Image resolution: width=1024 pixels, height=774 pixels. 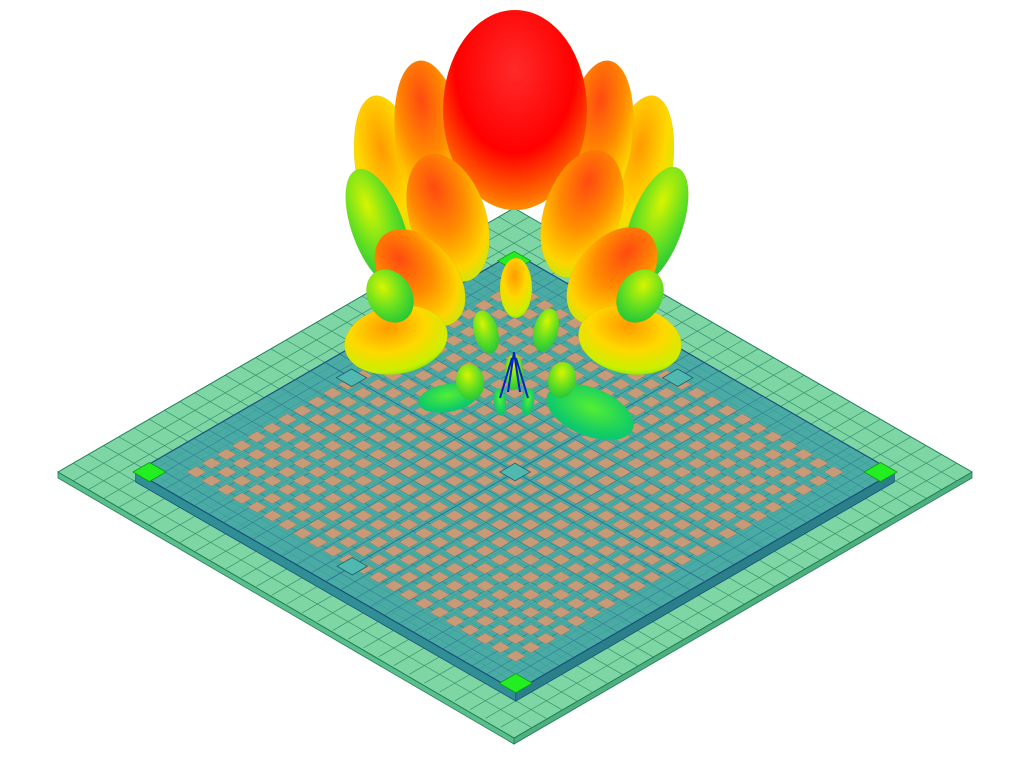 I want to click on lobe-main-beam, so click(x=515, y=110).